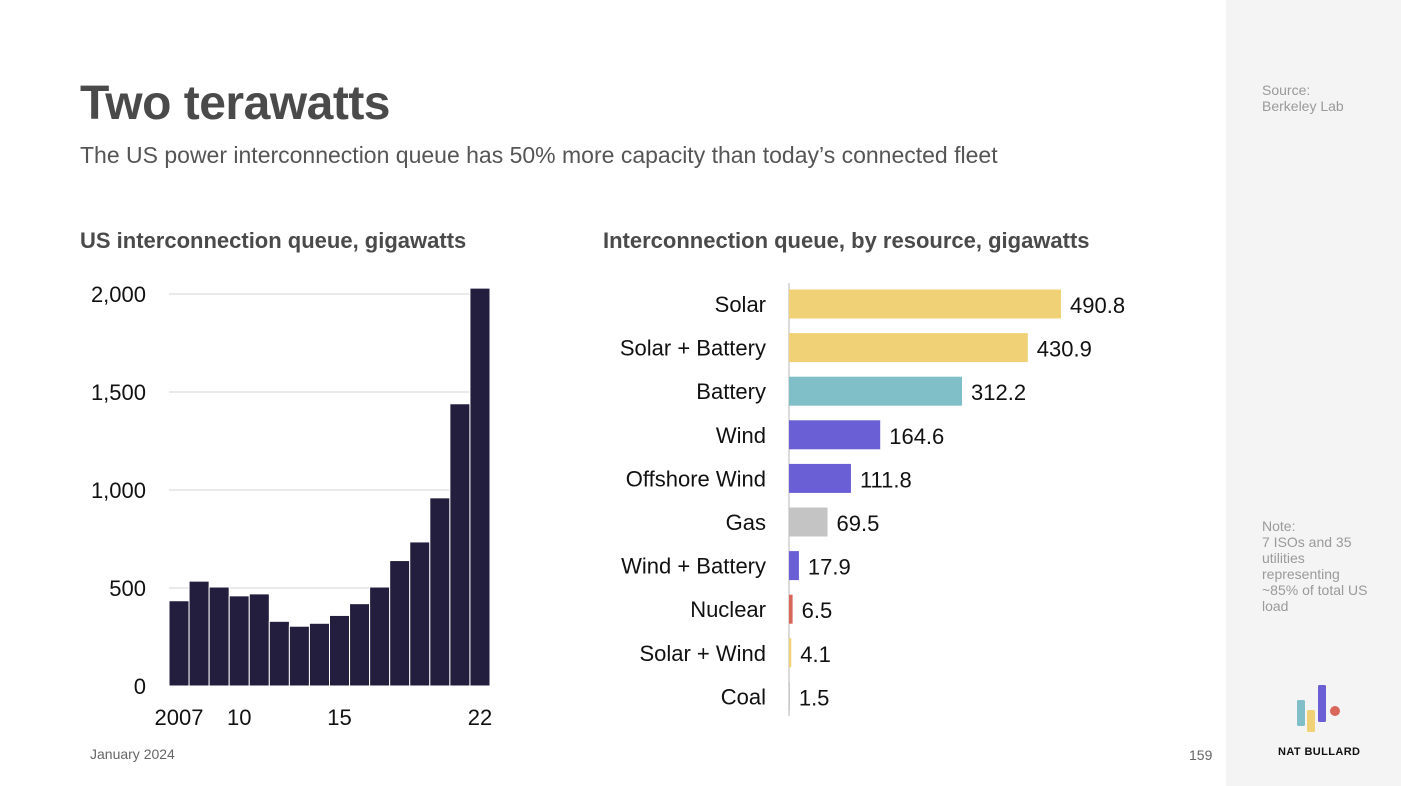  What do you see at coordinates (728, 609) in the screenshot?
I see `category-label: Nuclear` at bounding box center [728, 609].